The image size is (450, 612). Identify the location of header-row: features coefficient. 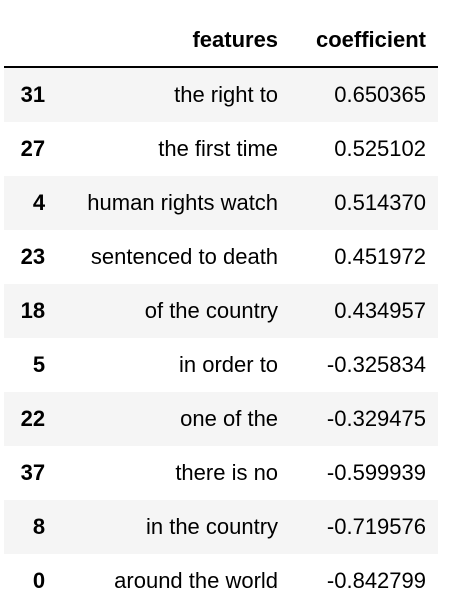
(221, 41).